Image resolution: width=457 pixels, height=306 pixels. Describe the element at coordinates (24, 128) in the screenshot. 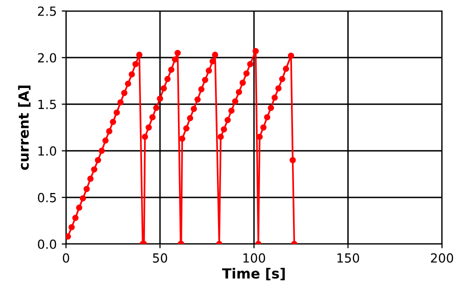

I see `y-axis-title: current [A]` at that location.